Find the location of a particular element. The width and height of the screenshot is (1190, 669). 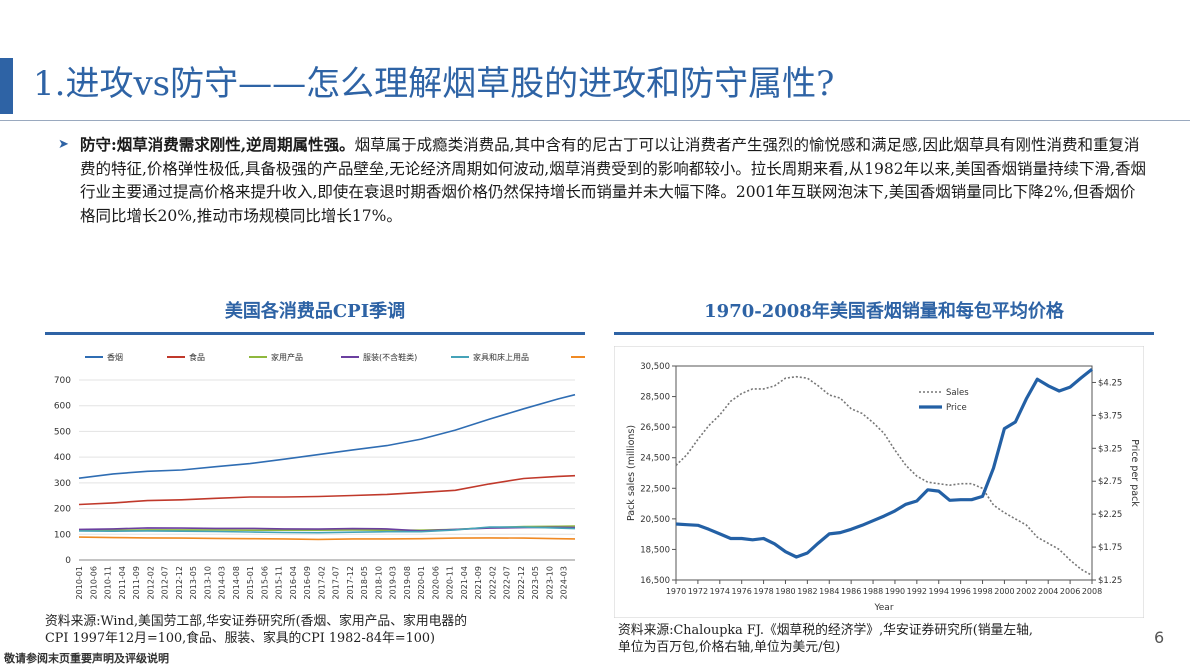

bullet-heading: 防守:烟草消费需求刚性,逆周期属性强。 is located at coordinates (217, 144).